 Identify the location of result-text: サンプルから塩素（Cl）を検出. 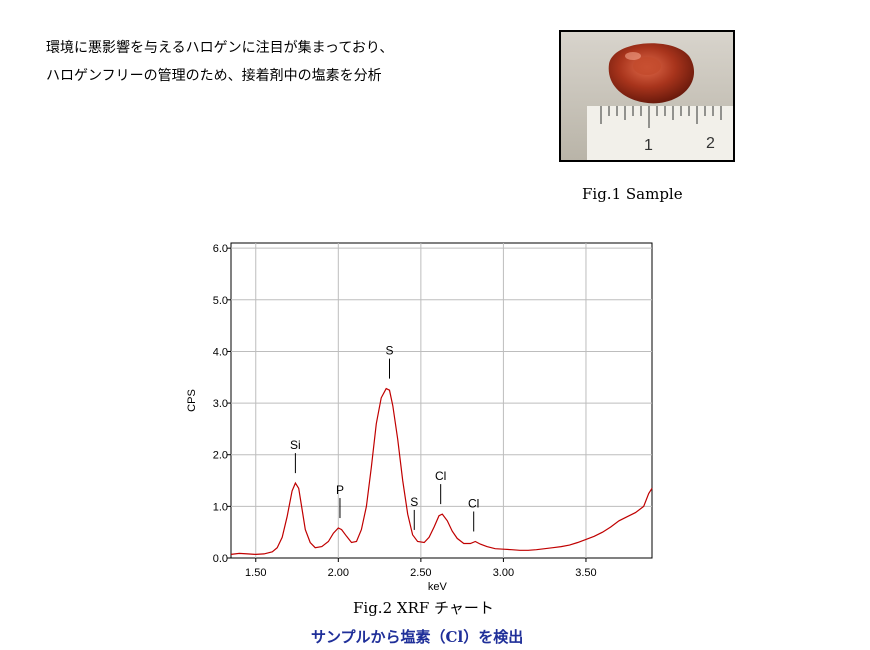
(417, 637).